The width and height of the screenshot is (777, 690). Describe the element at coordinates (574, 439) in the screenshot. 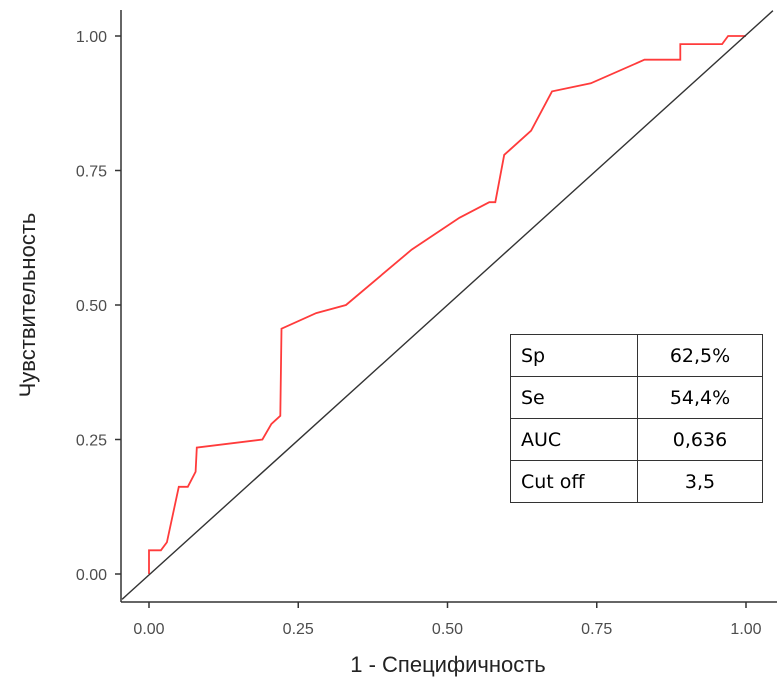

I see `stats-key-auc: AUC` at that location.